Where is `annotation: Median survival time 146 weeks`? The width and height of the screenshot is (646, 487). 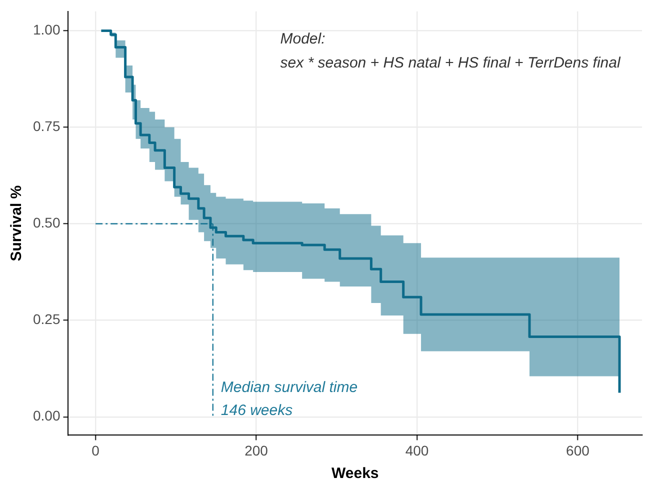 annotation: Median survival time 146 weeks is located at coordinates (289, 399).